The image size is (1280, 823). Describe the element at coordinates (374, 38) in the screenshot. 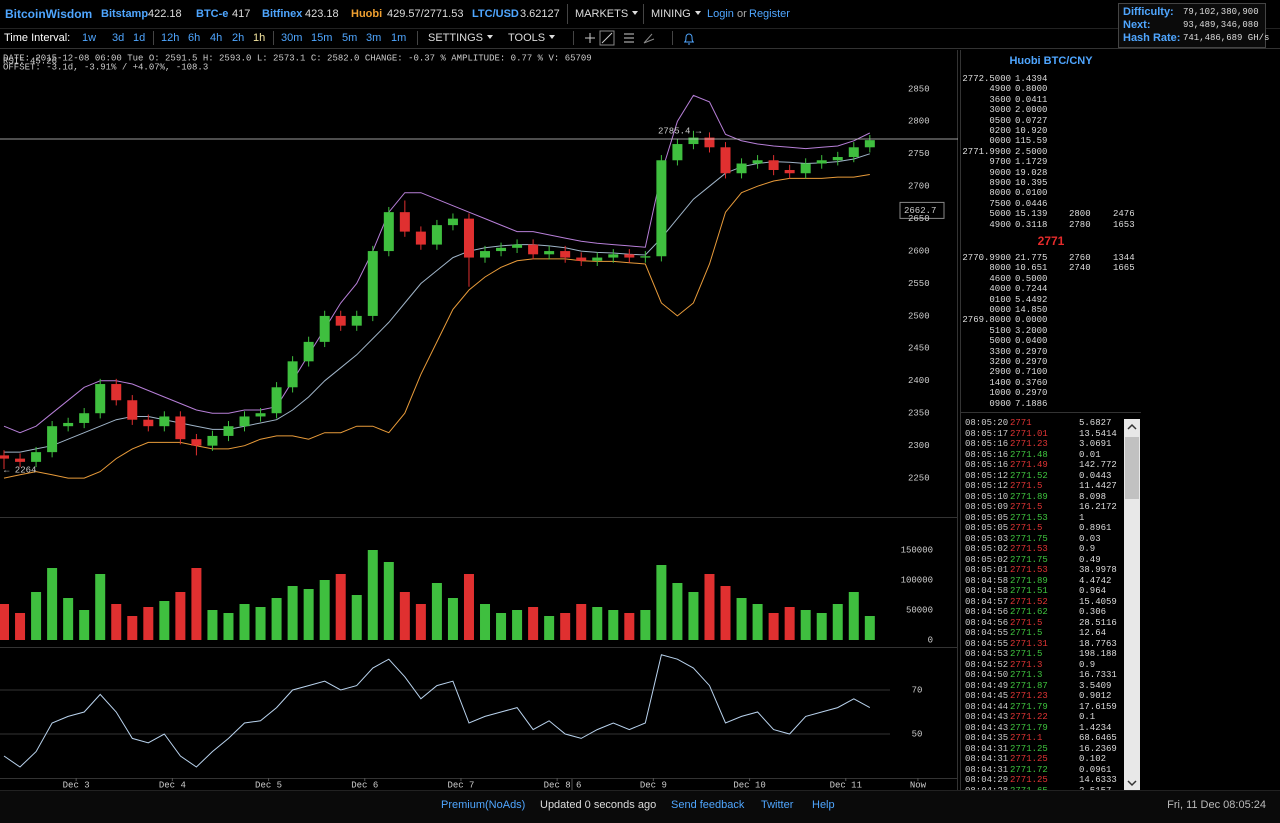

I see `interval-button: 3m` at that location.